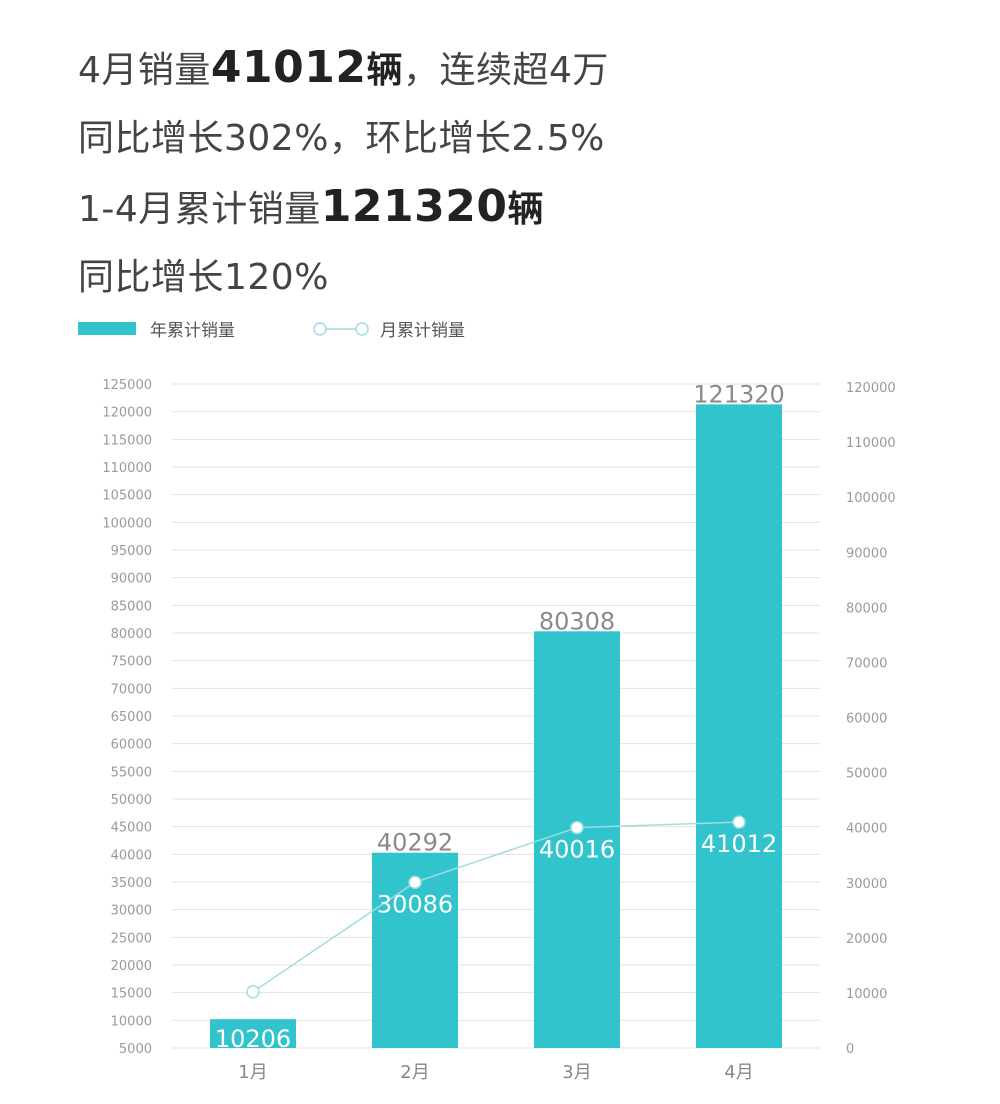  What do you see at coordinates (576, 1072) in the screenshot?
I see `x-axis-tick-label: 3月` at bounding box center [576, 1072].